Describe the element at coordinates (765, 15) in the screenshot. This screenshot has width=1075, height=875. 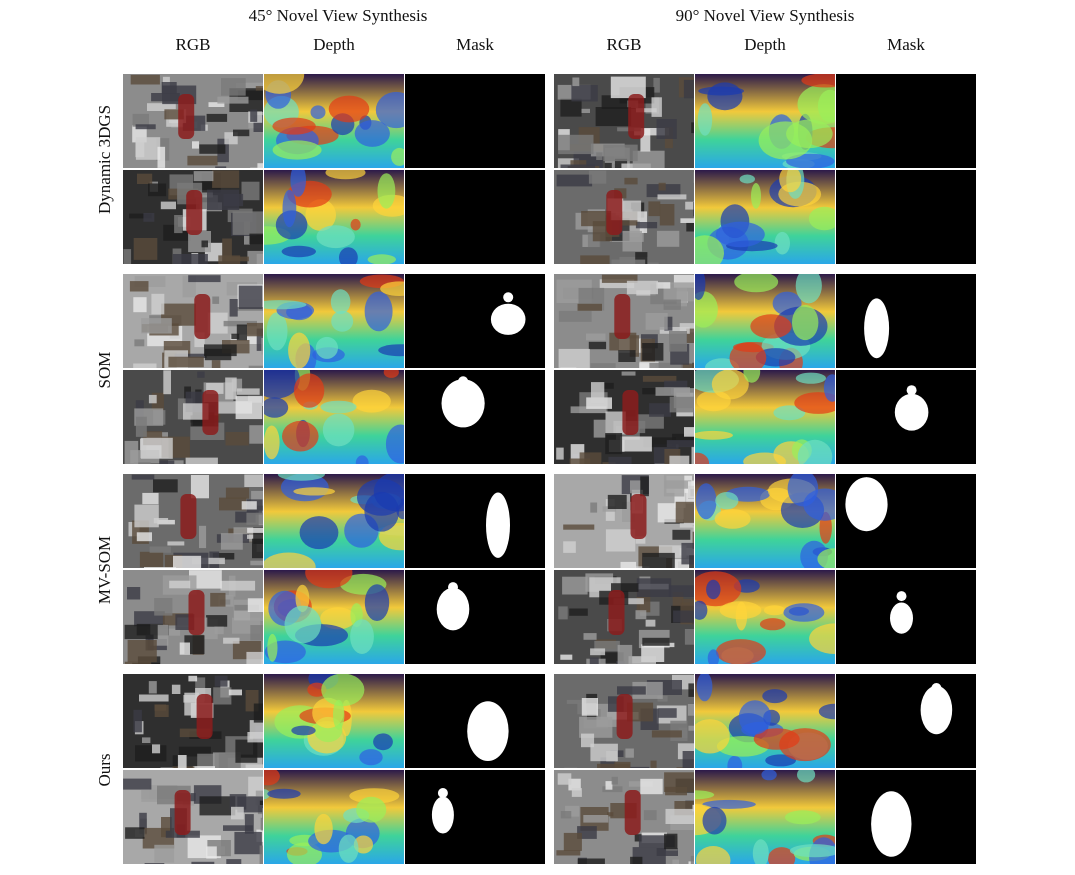
I see `group-title-90: 90° Novel View Synthesis` at that location.